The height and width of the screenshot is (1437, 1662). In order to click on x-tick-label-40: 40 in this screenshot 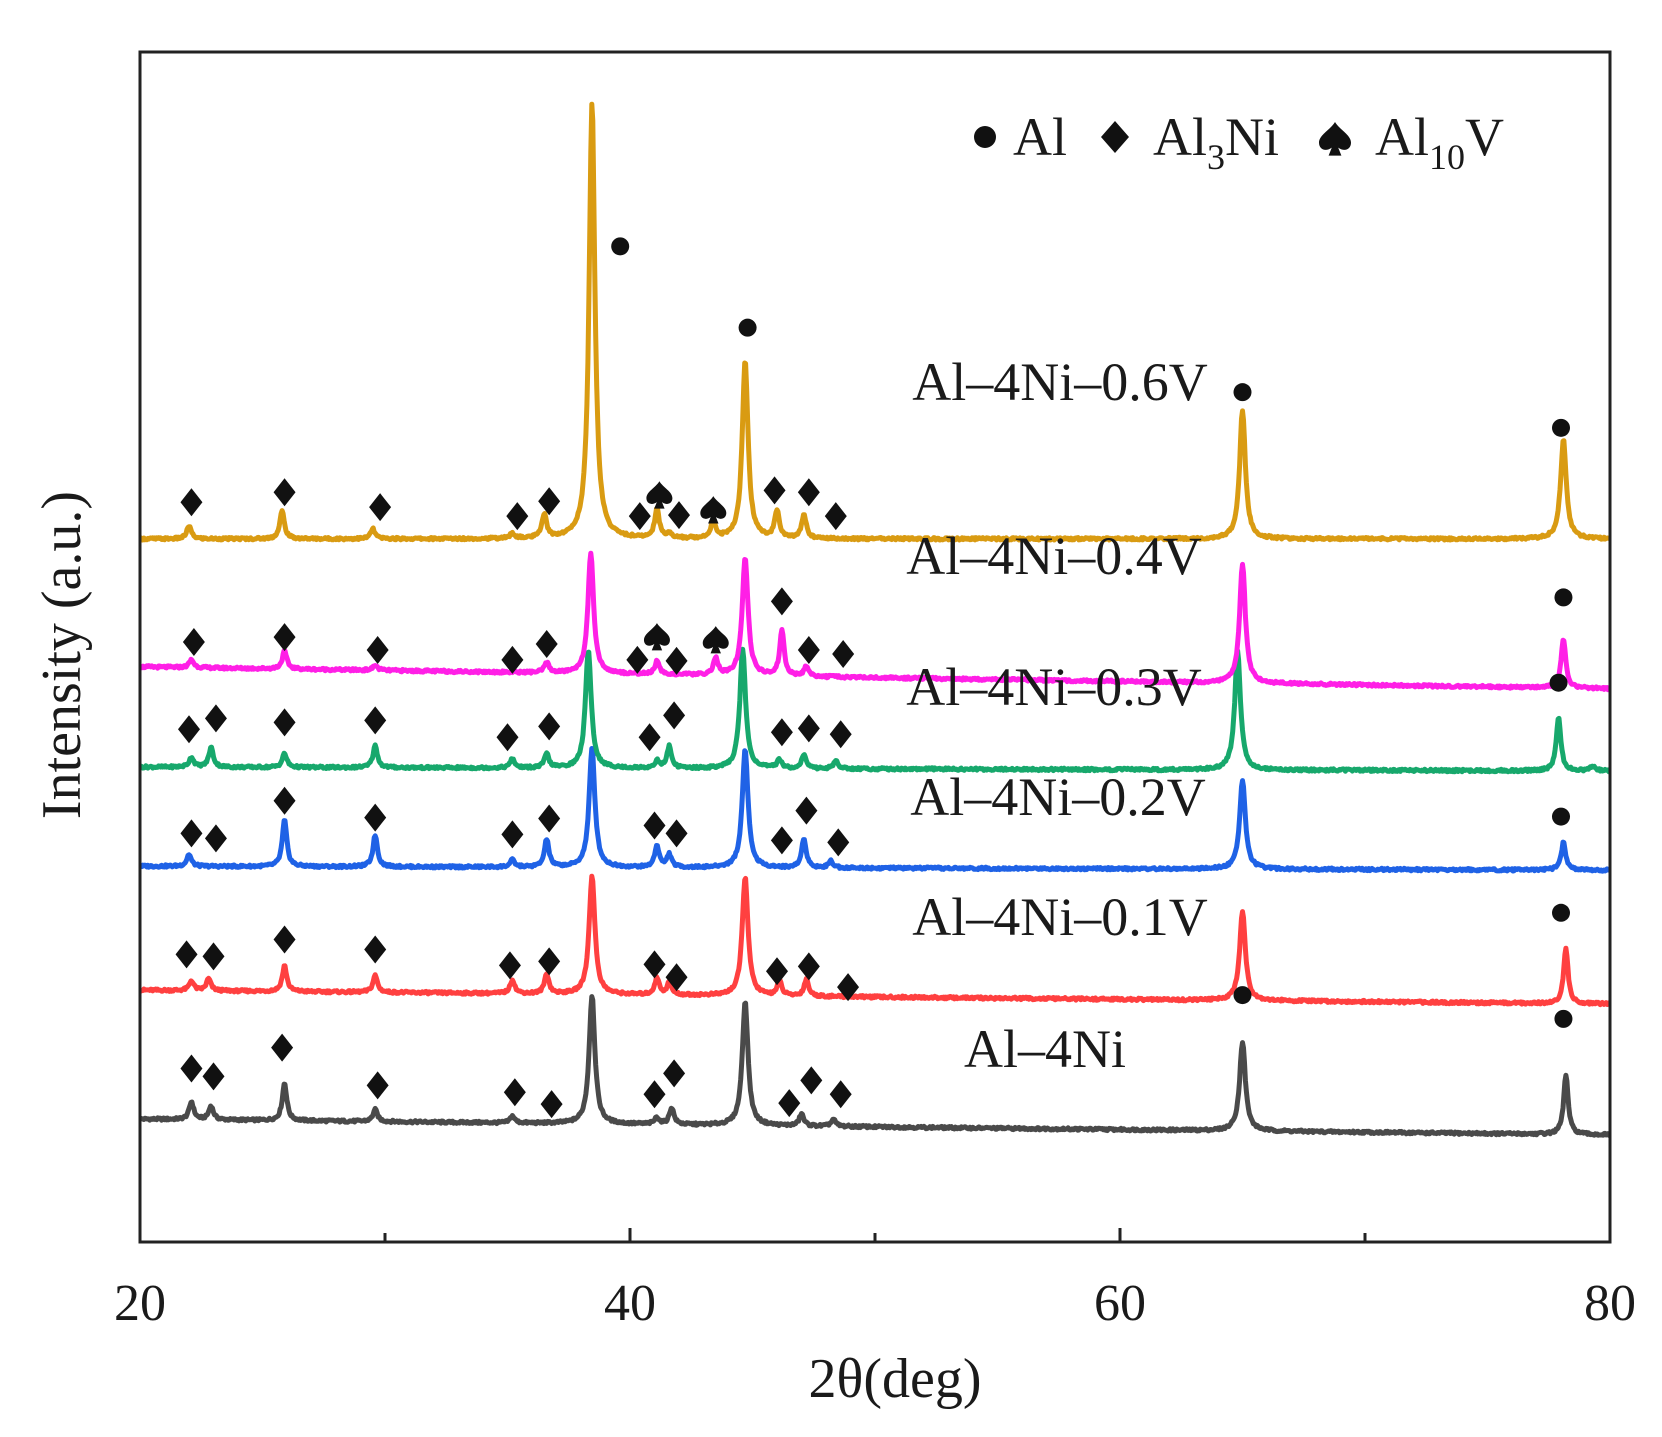, I will do `click(630, 1303)`.